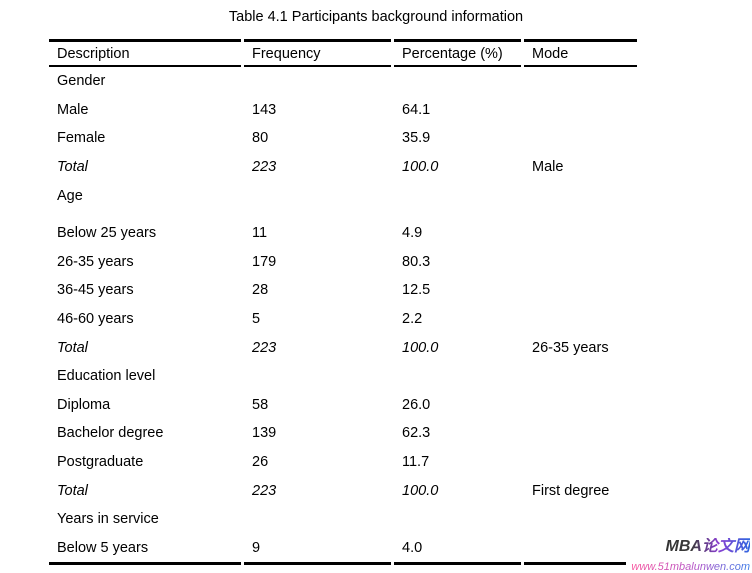 Image resolution: width=752 pixels, height=573 pixels. I want to click on cell-description: Education level, so click(106, 376).